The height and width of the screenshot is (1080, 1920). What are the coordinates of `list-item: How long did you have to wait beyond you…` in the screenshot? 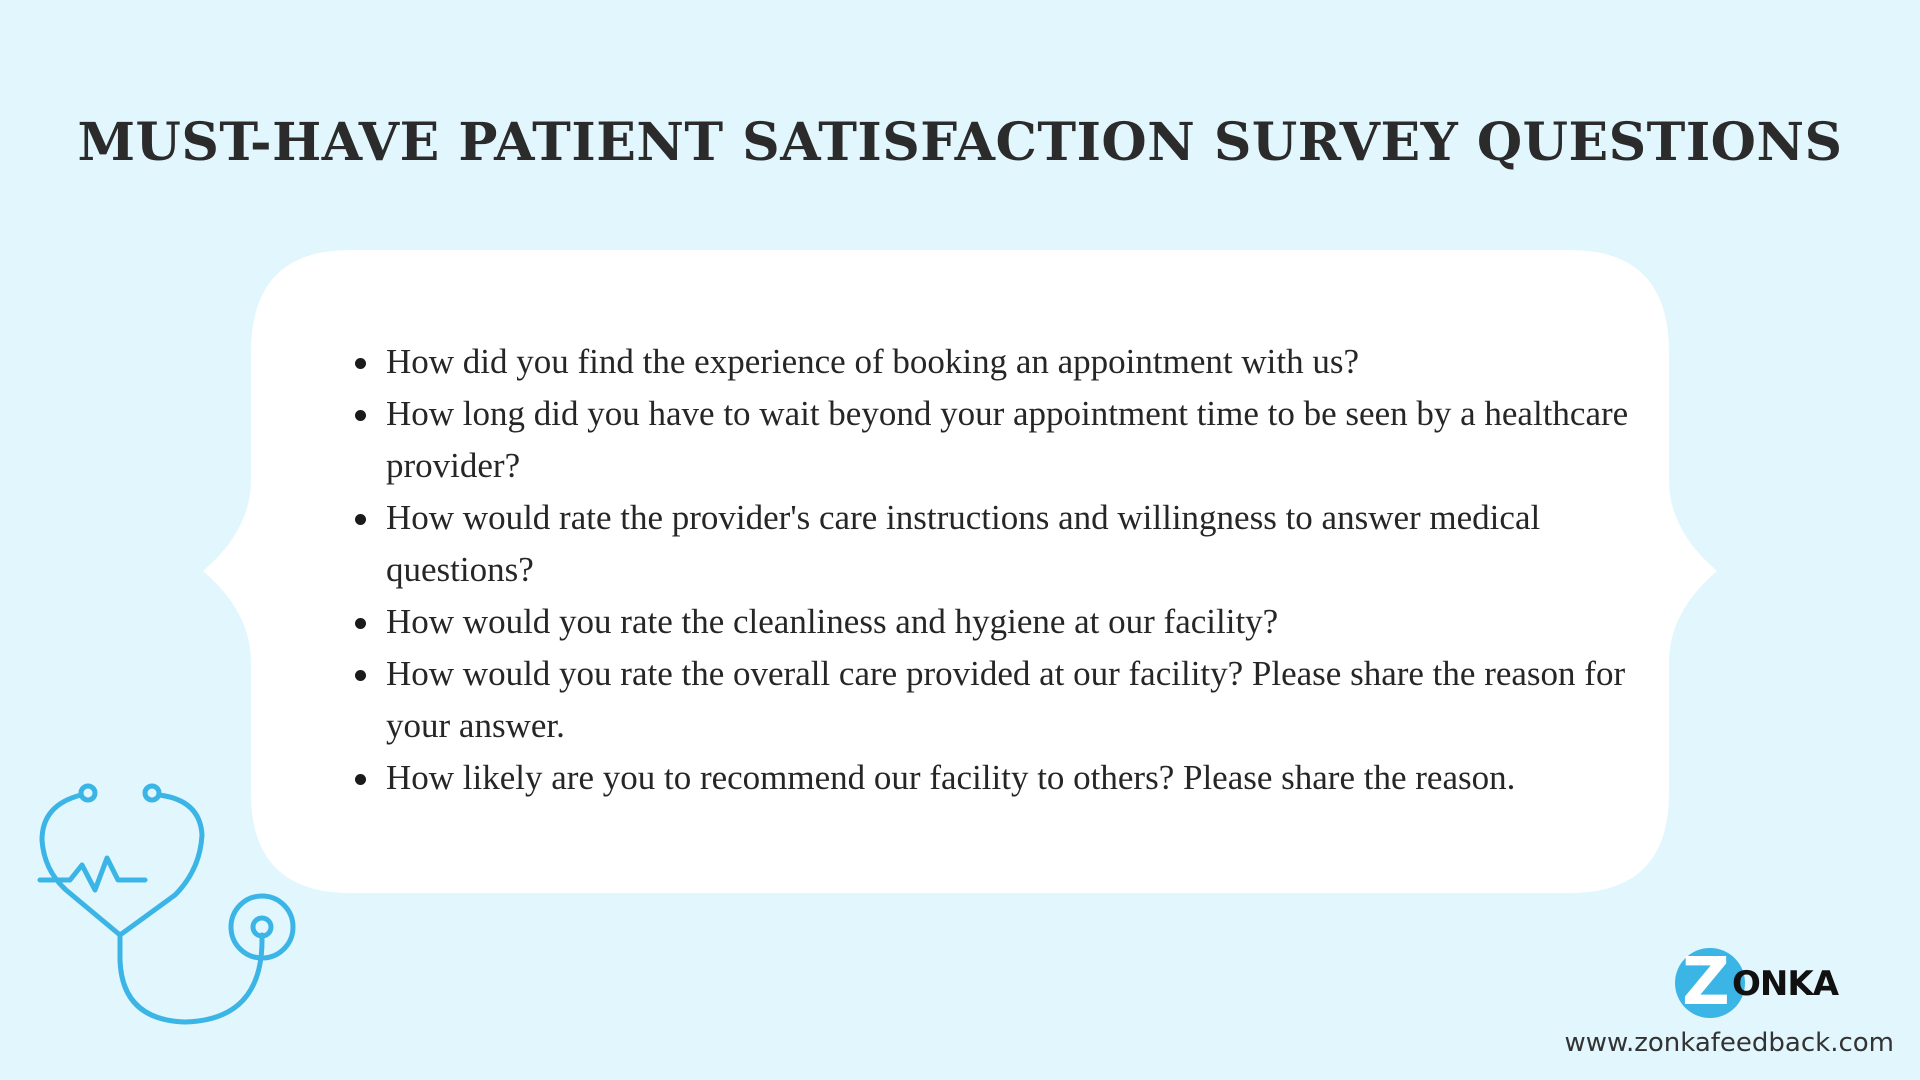 It's located at (1002, 440).